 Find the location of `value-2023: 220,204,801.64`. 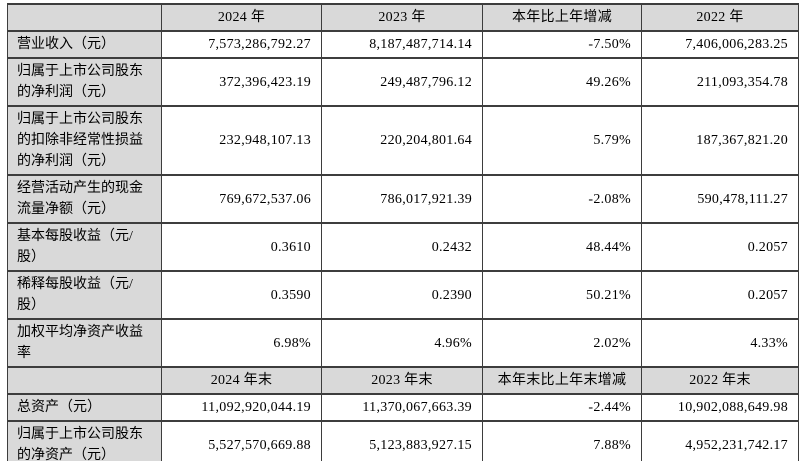

value-2023: 220,204,801.64 is located at coordinates (402, 140).